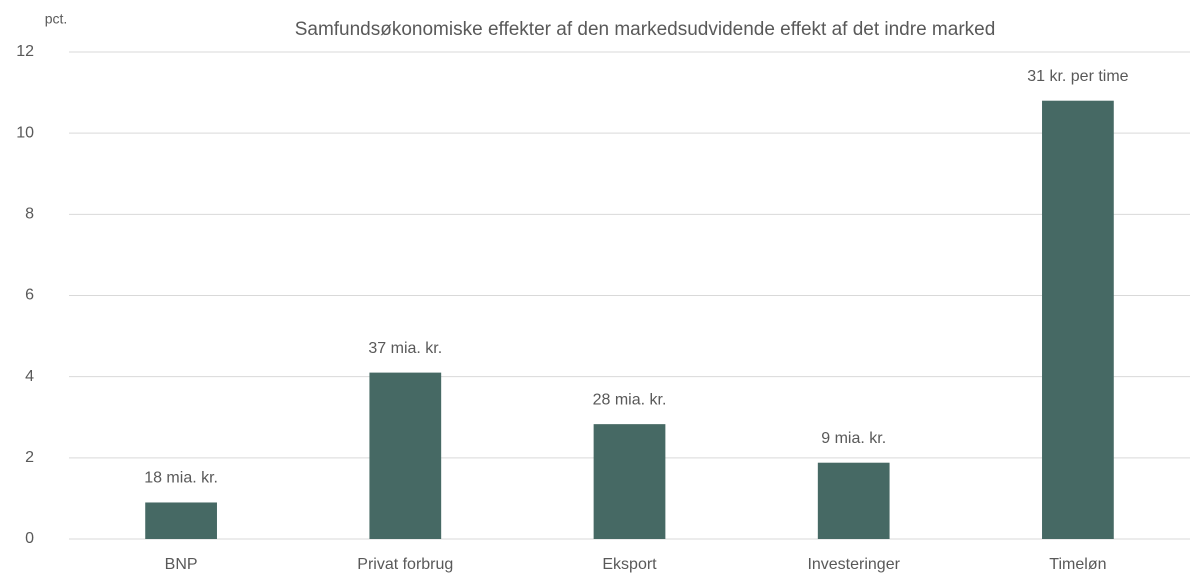 The height and width of the screenshot is (574, 1201). What do you see at coordinates (29, 376) in the screenshot?
I see `y-tick-label: 4` at bounding box center [29, 376].